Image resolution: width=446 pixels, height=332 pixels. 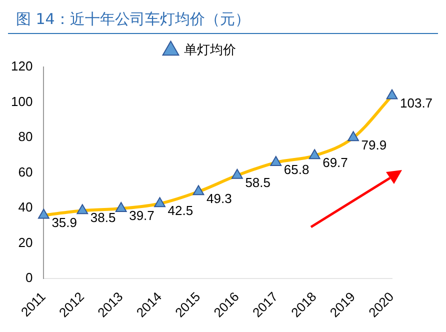 I want to click on legend-label: 单灯均价, so click(x=210, y=50).